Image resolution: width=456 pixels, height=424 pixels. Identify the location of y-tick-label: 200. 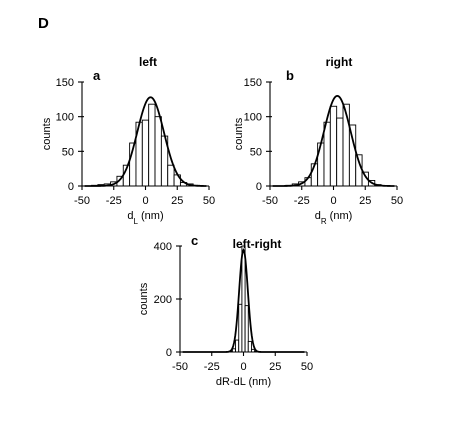
(163, 300).